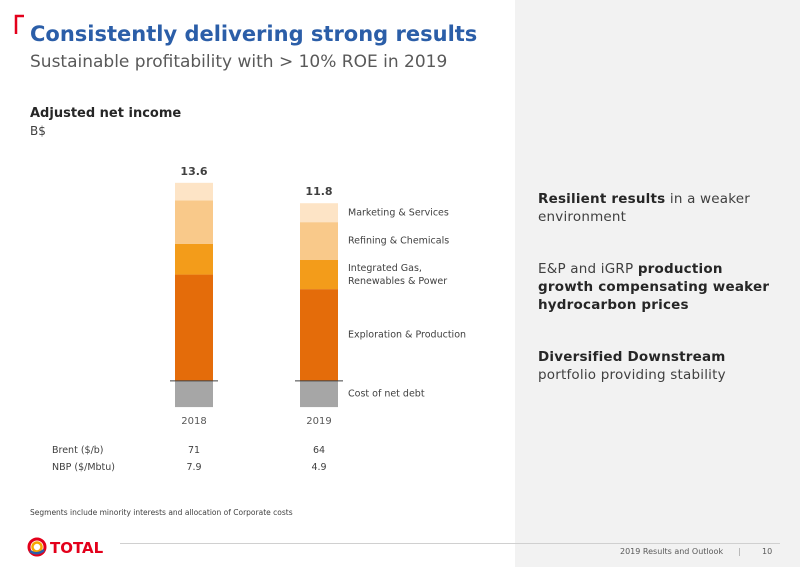 Image resolution: width=800 pixels, height=567 pixels. What do you see at coordinates (602, 199) in the screenshot?
I see `bold-text: Resilient results` at bounding box center [602, 199].